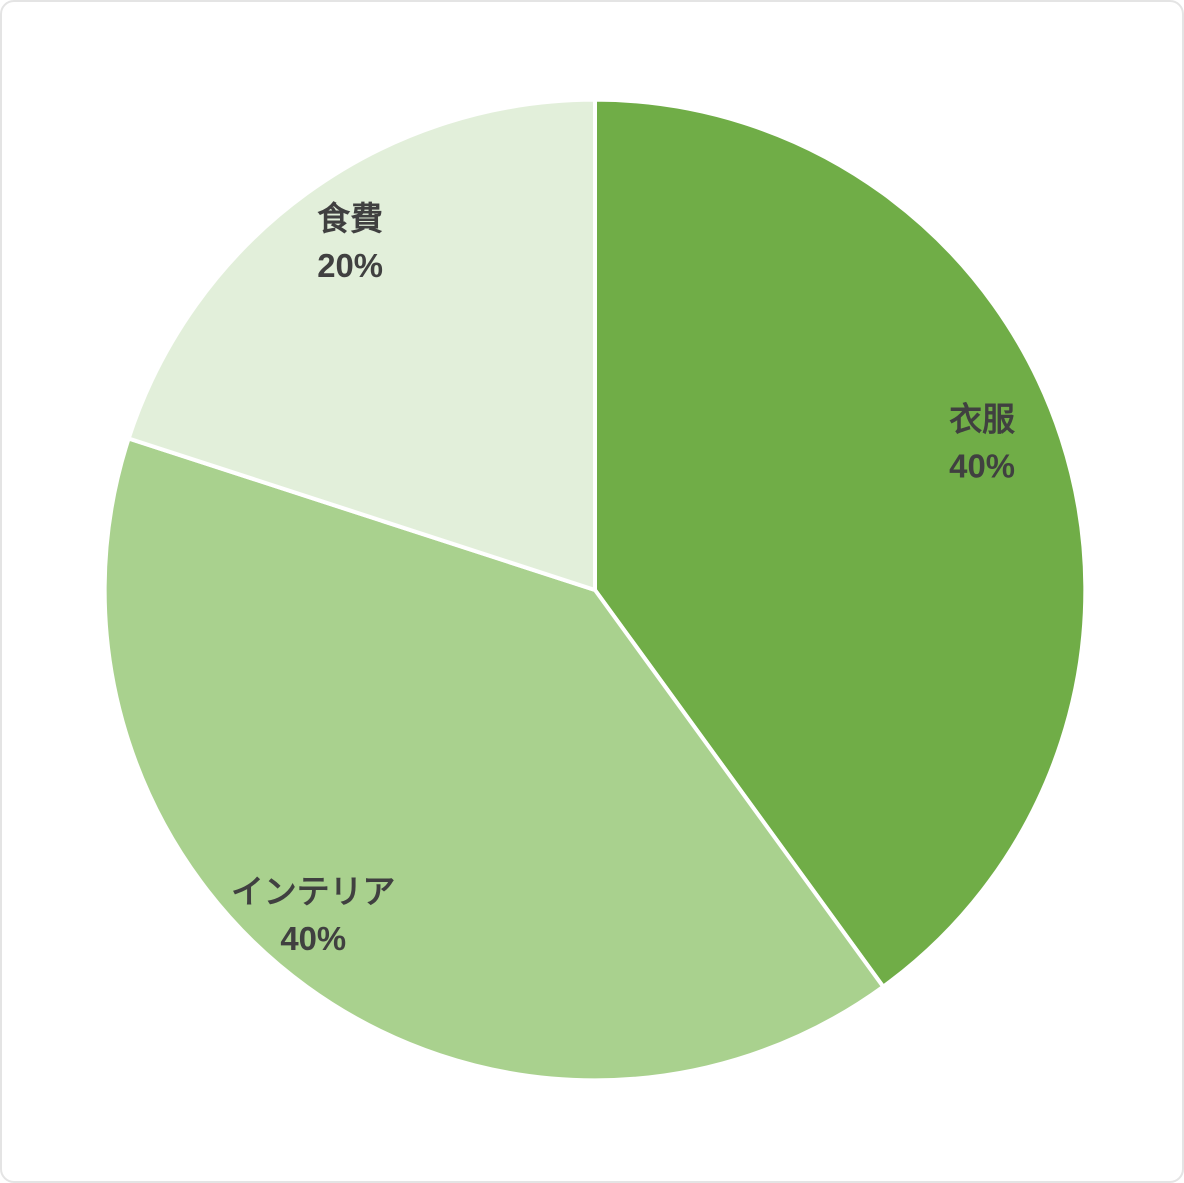 Image resolution: width=1184 pixels, height=1183 pixels. Describe the element at coordinates (982, 443) in the screenshot. I see `slice-label-group: 衣服 40%` at that location.